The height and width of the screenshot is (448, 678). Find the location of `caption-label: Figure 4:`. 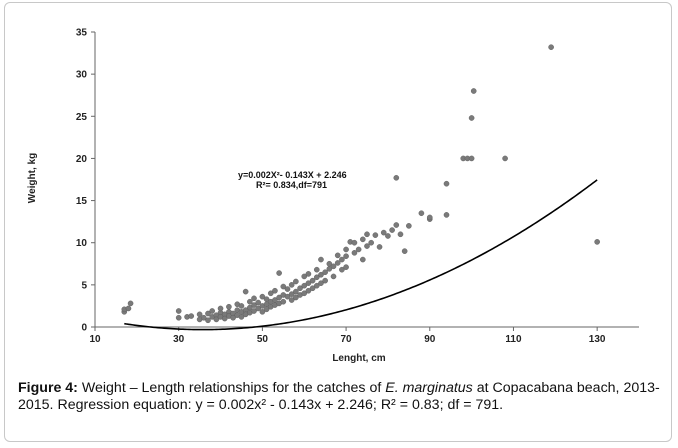

caption-label: Figure 4: is located at coordinates (48, 388).